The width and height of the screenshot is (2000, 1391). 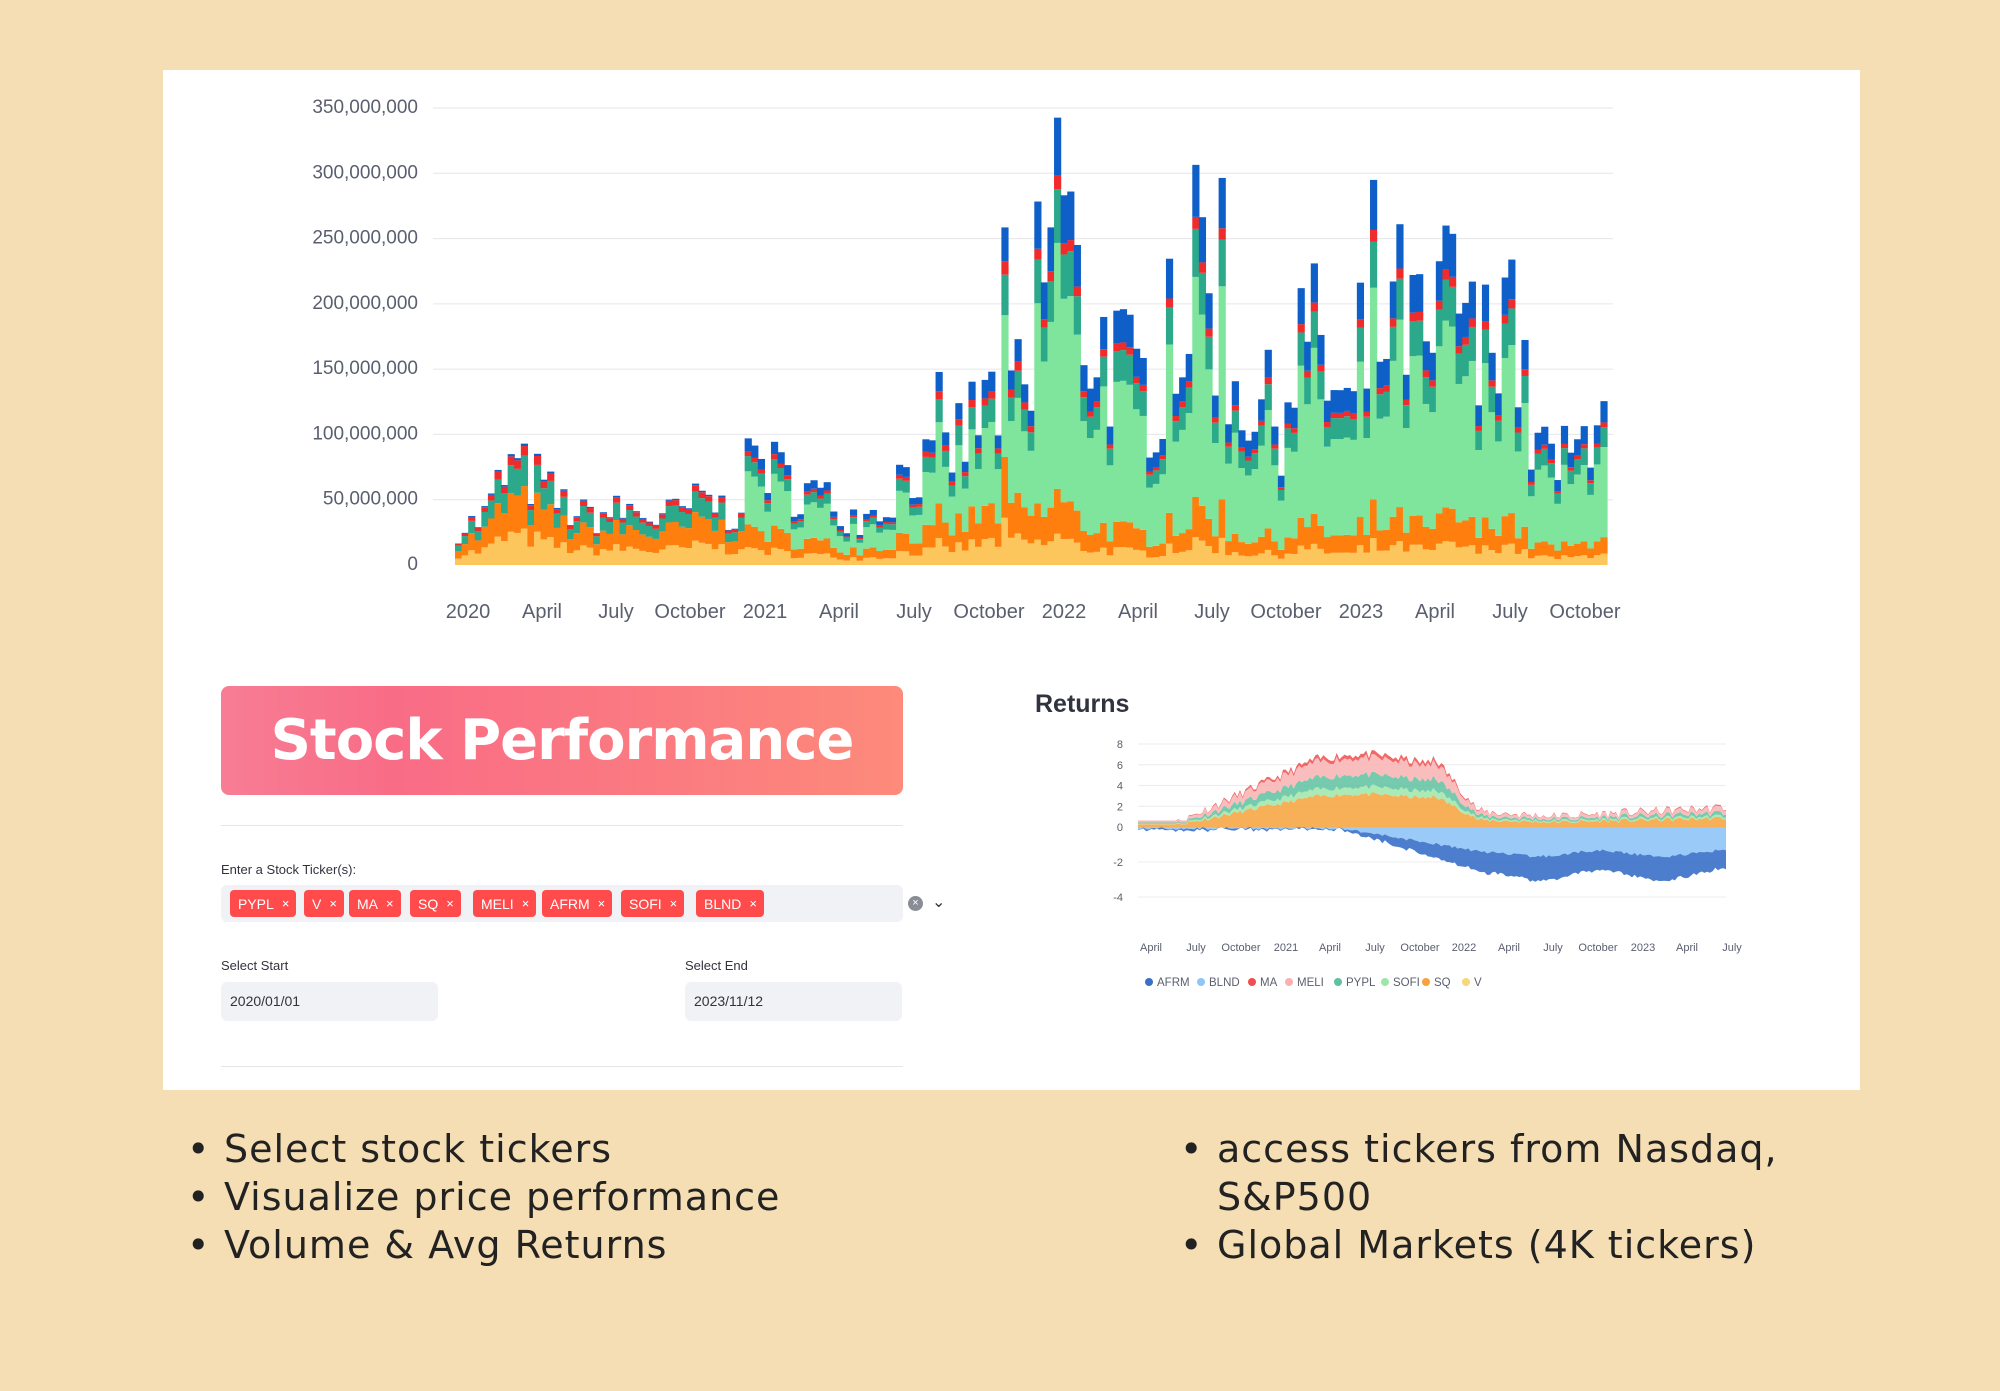 I want to click on ticker-chip: MA ×, so click(x=375, y=903).